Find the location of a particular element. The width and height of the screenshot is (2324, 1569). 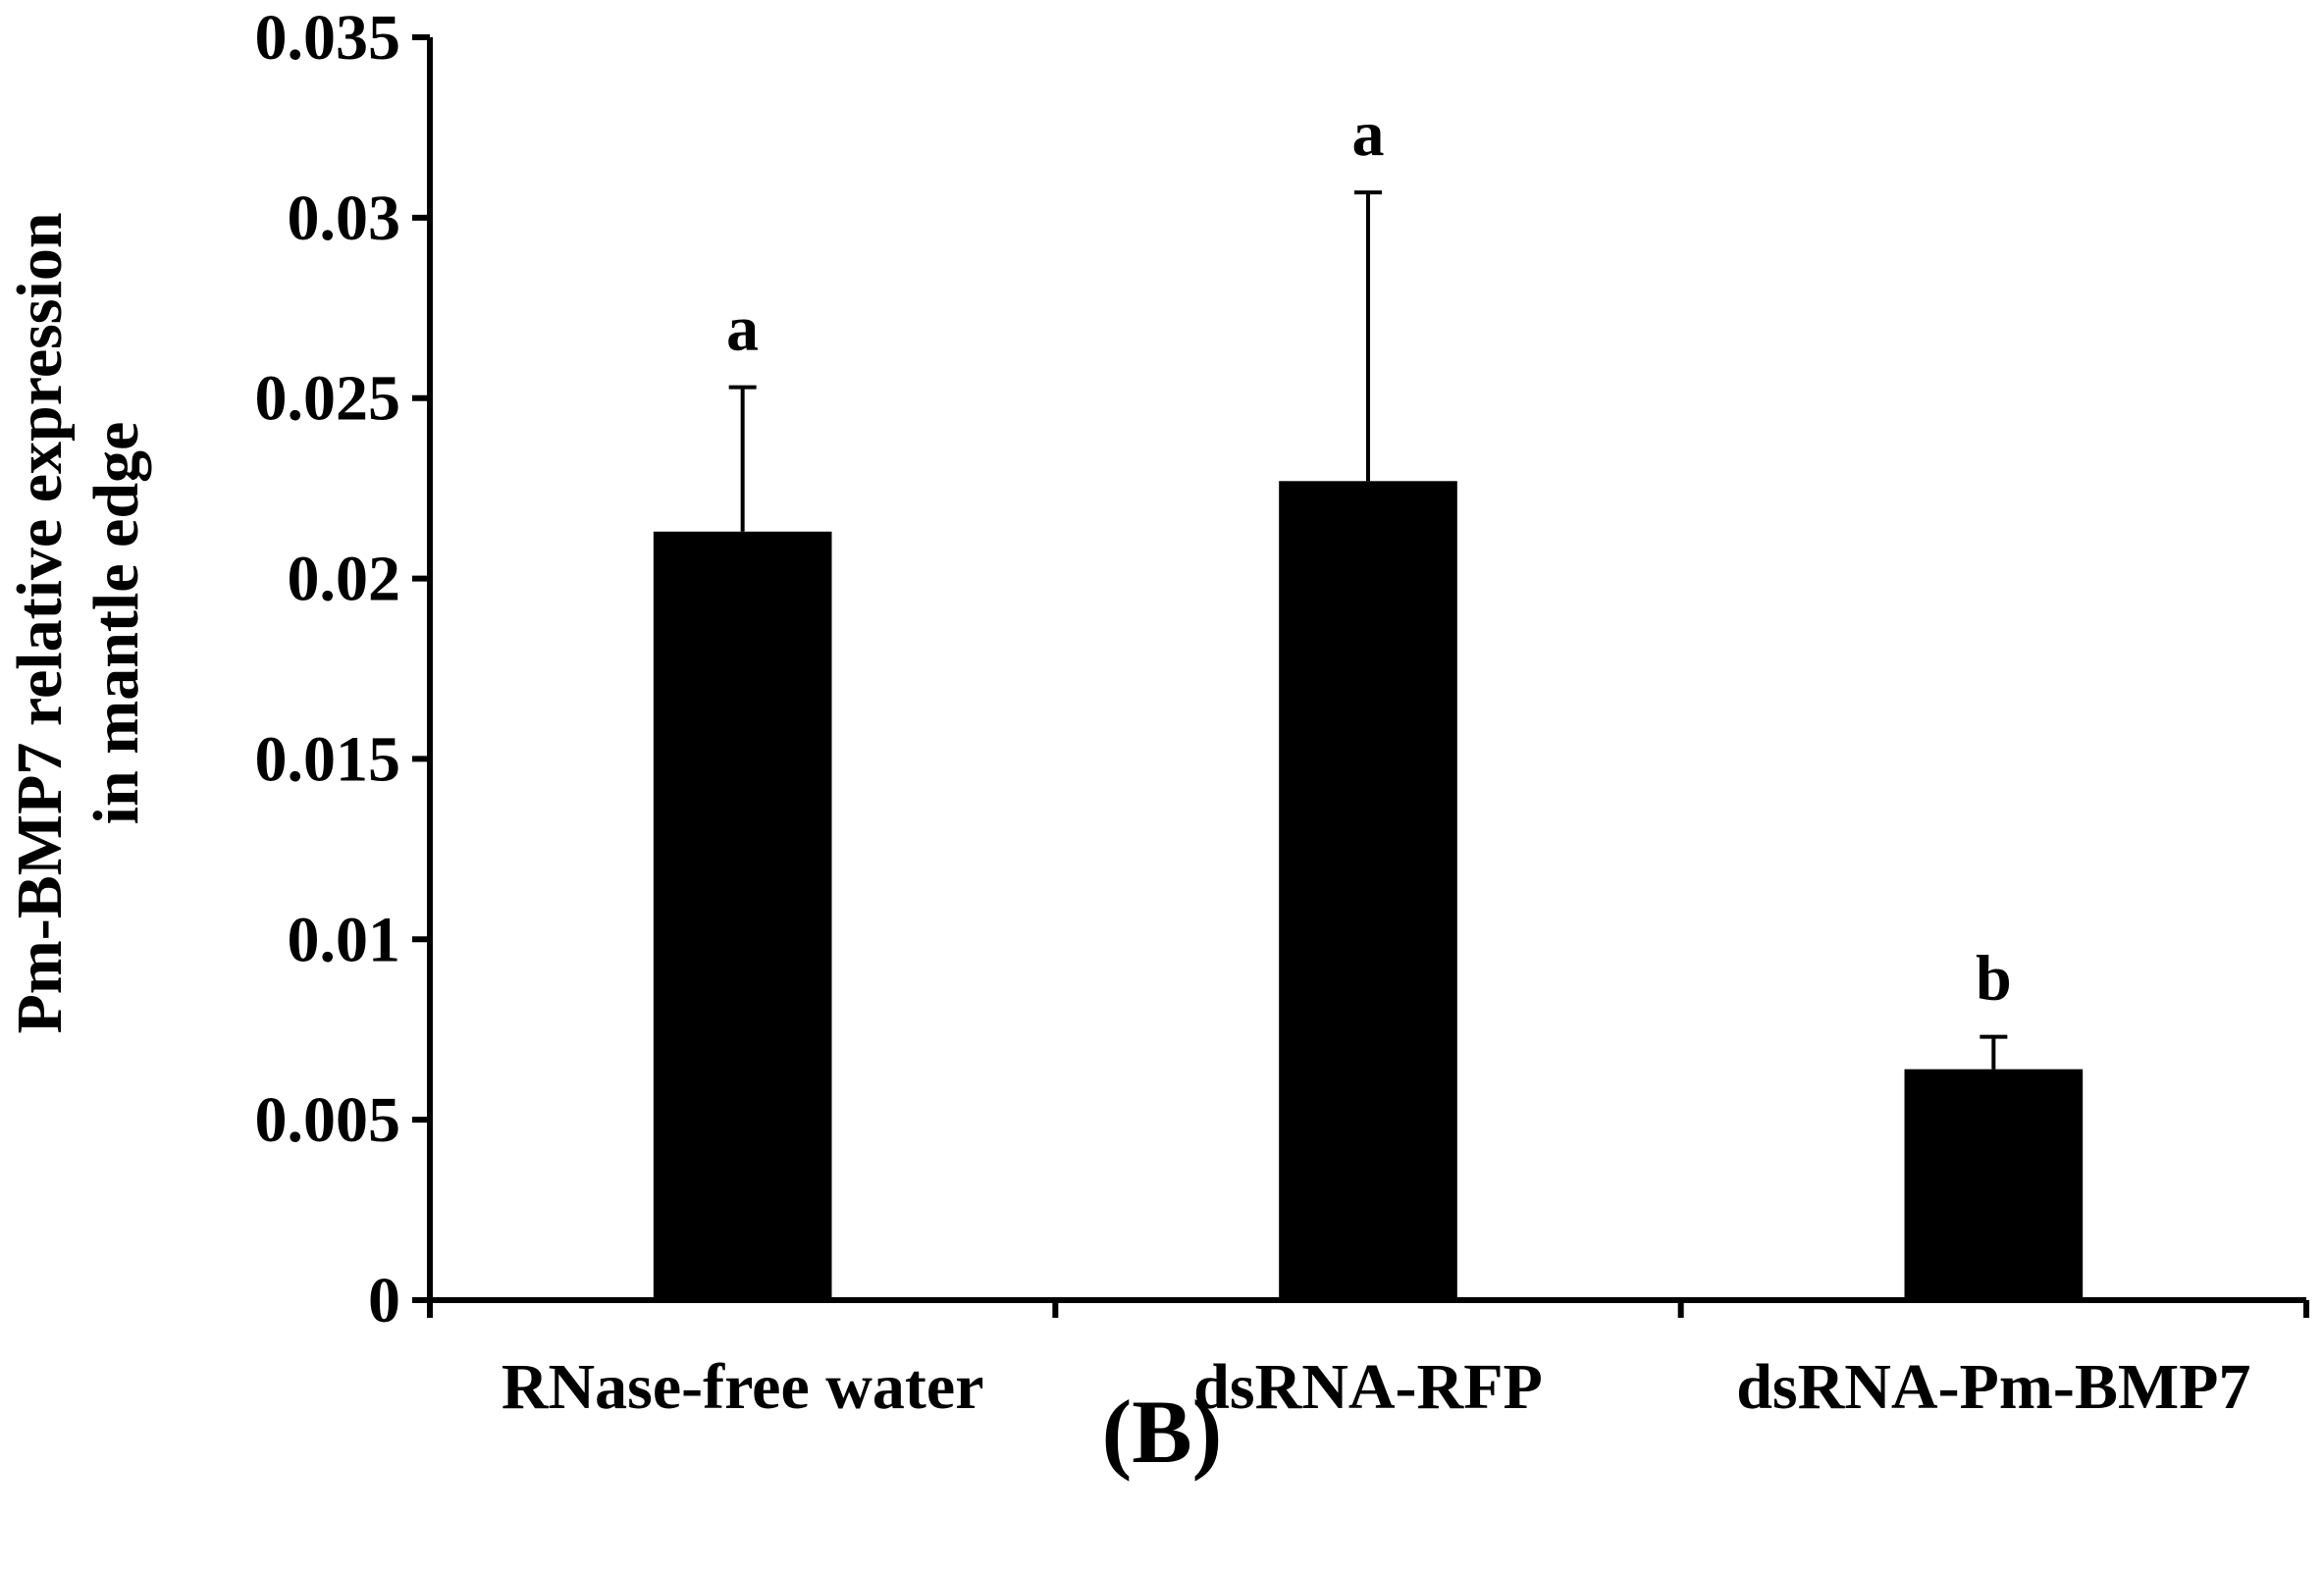

y-tick-label: 0.025 is located at coordinates (328, 399).